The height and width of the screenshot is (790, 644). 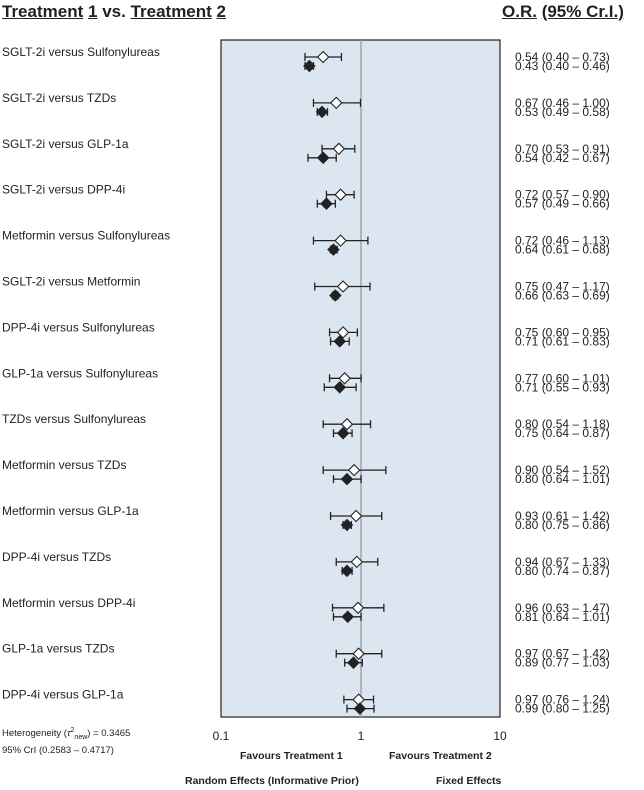 I want to click on fixed-or-text: 0.99 (0.80 – 1.25), so click(x=562, y=709).